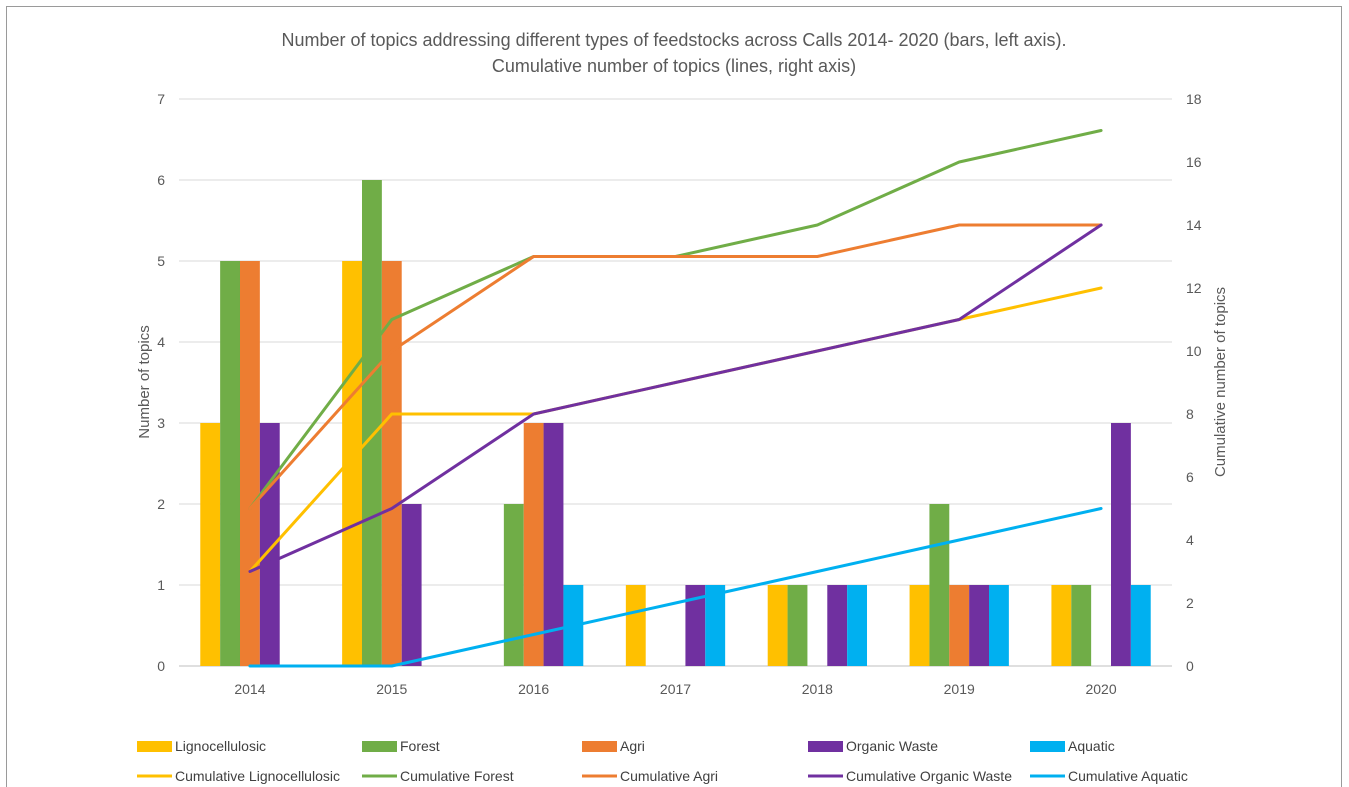 The width and height of the screenshot is (1349, 787). What do you see at coordinates (1190, 603) in the screenshot?
I see `right-tick-label: 2` at bounding box center [1190, 603].